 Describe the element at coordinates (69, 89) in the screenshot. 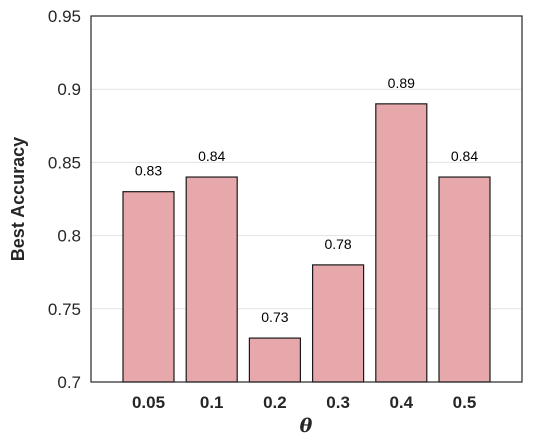

I see `y-tick-label: 0.9` at that location.